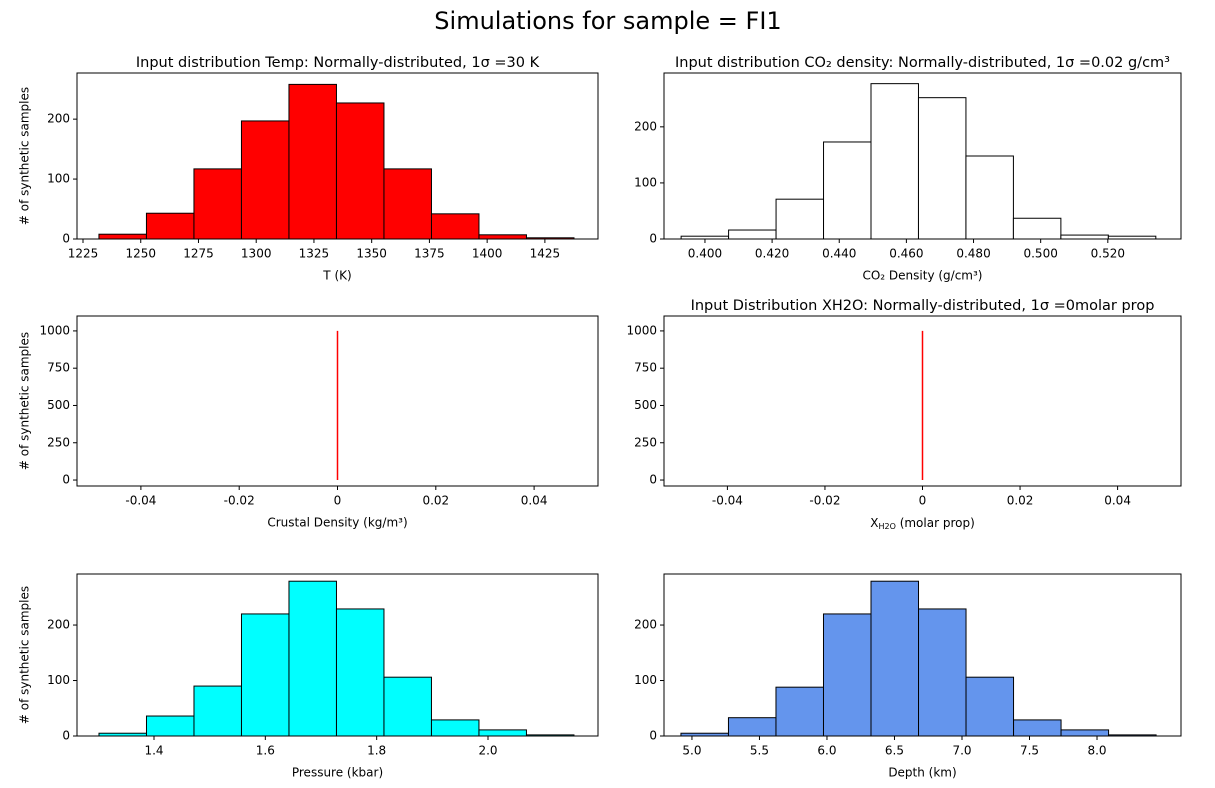  What do you see at coordinates (1117, 501) in the screenshot?
I see `x-tick-label: 0.04` at bounding box center [1117, 501].